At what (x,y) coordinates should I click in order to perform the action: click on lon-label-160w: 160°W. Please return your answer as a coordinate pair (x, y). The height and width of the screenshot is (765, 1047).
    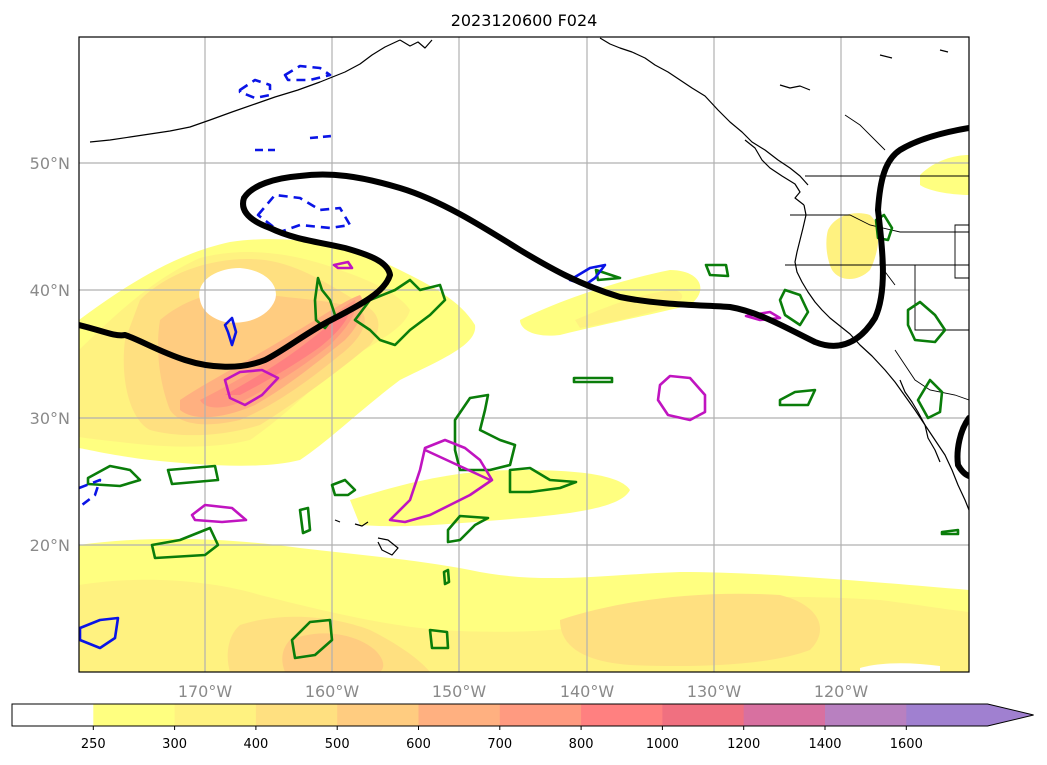
    Looking at the image, I should click on (332, 691).